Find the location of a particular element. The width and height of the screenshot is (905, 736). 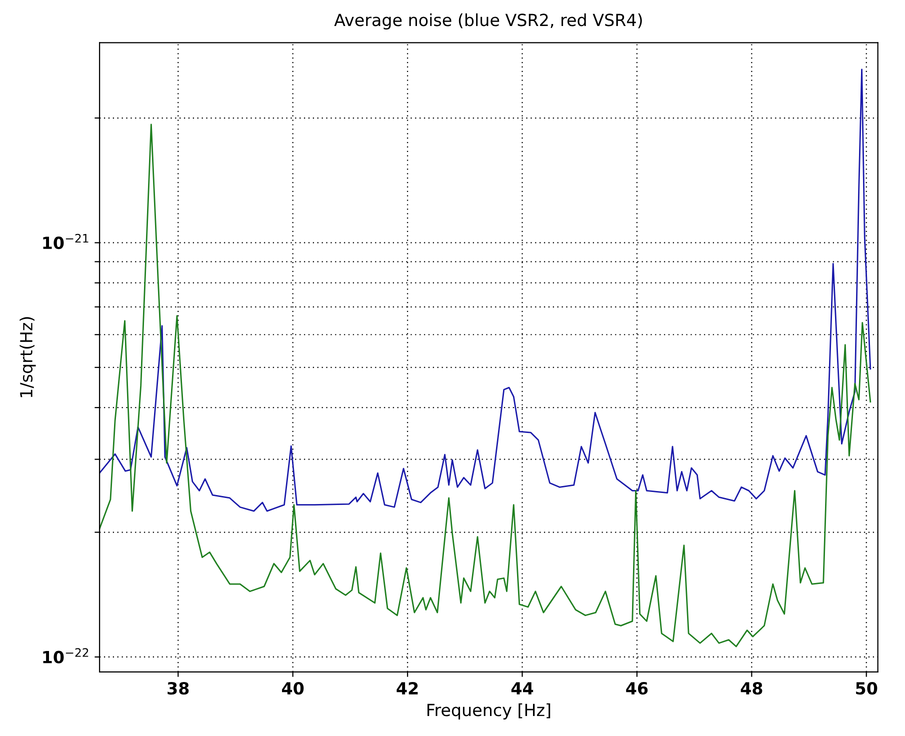

x-tick-label: 46 is located at coordinates (637, 688).